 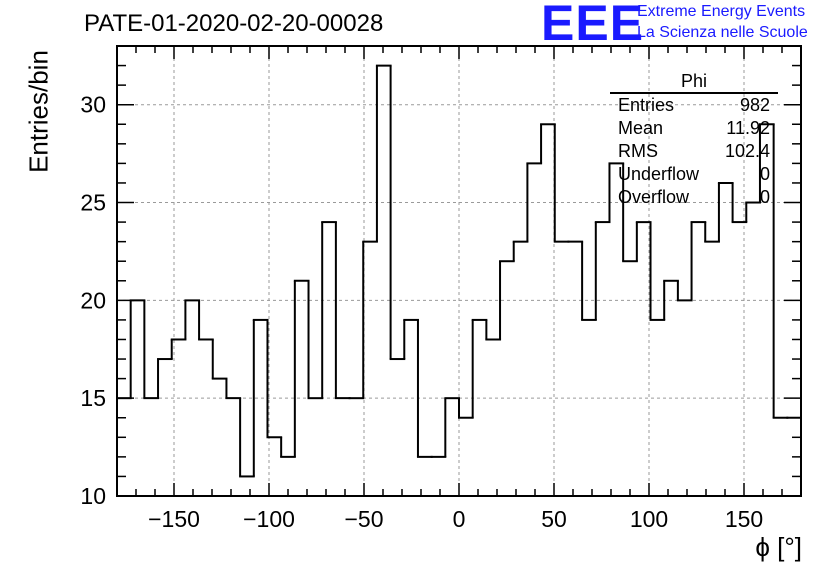 I want to click on y-tick-label: 25, so click(x=93, y=203).